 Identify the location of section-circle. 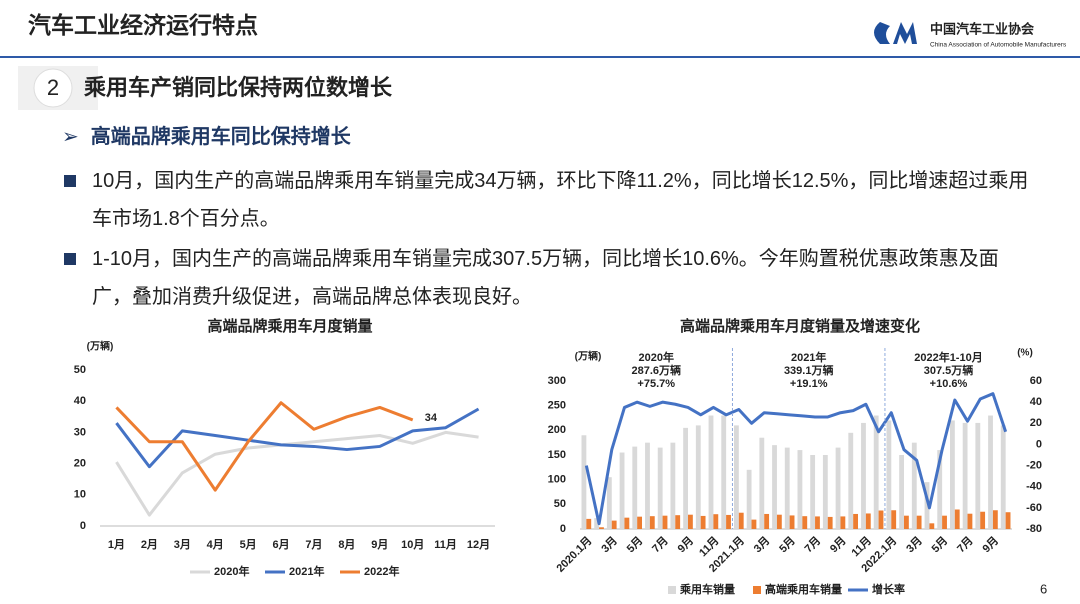
(53, 88).